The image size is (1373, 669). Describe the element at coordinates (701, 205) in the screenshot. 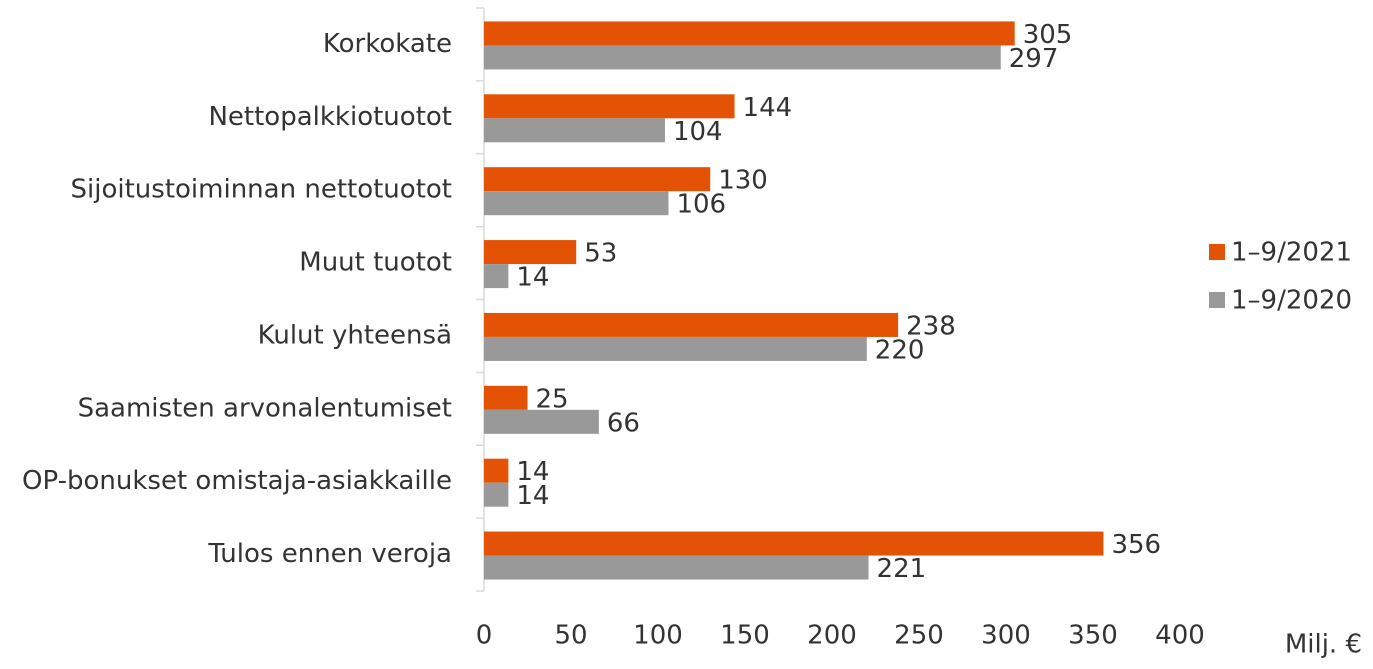

I see `value-label: 106` at that location.